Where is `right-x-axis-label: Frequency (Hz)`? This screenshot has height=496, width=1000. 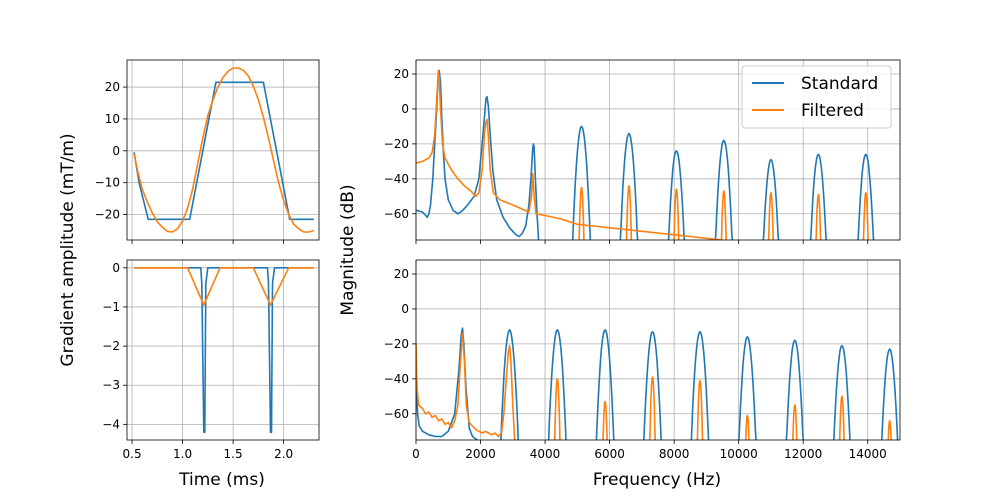
right-x-axis-label: Frequency (Hz) is located at coordinates (657, 480).